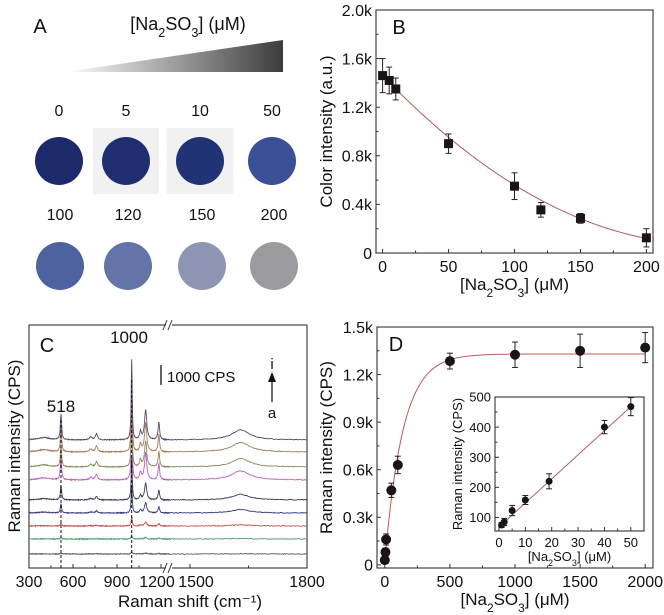 Image resolution: width=664 pixels, height=615 pixels. Describe the element at coordinates (271, 364) in the screenshot. I see `arrow-top-label: i` at that location.